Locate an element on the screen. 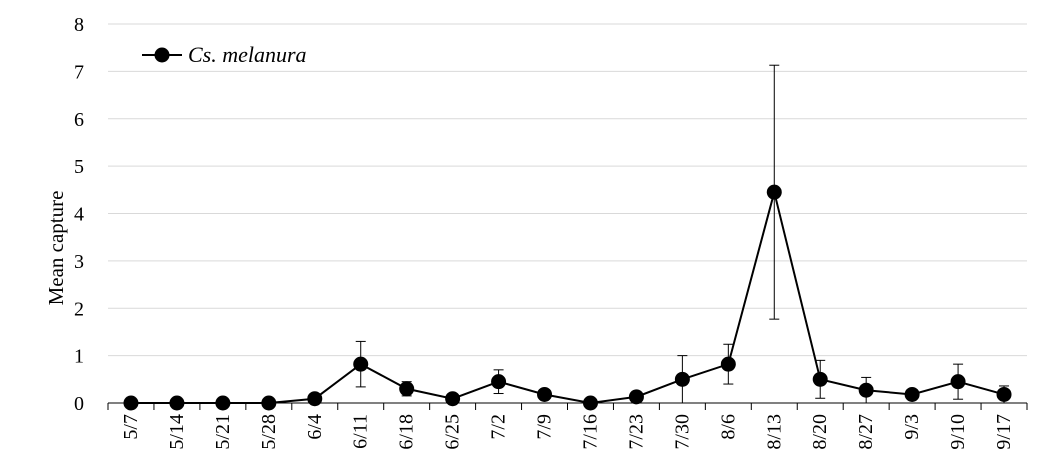 The image size is (1037, 465). y-tick-label: 7 is located at coordinates (79, 72).